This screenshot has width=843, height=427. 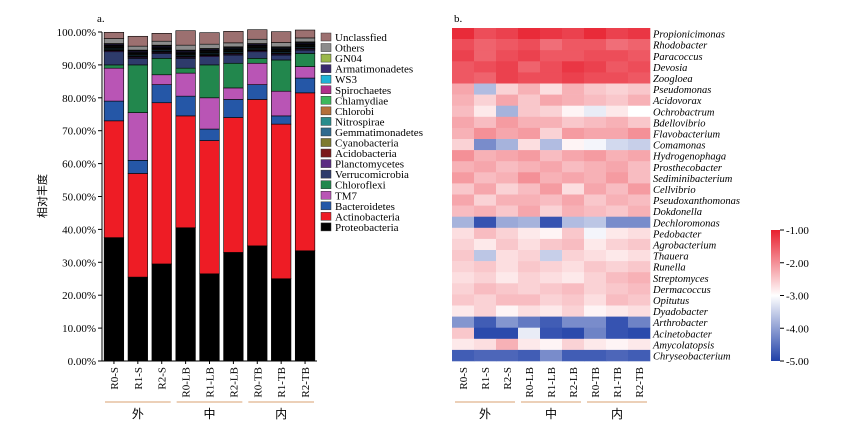 What do you see at coordinates (680, 46) in the screenshot?
I see `row-label: Rhodobacter` at bounding box center [680, 46].